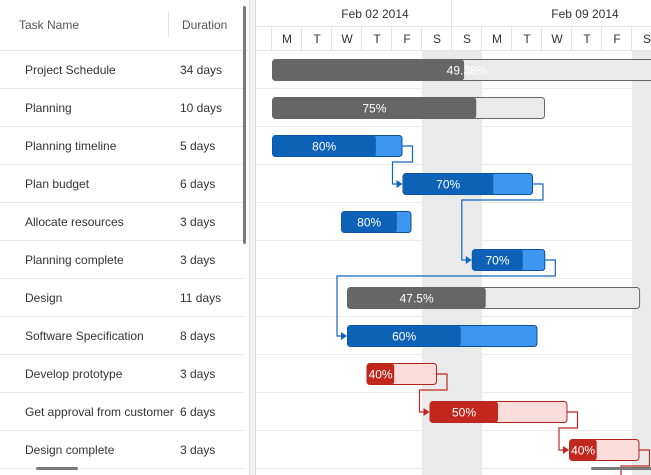 This screenshot has height=475, width=651. I want to click on task-row: Planning timeline 5 days, so click(122, 146).